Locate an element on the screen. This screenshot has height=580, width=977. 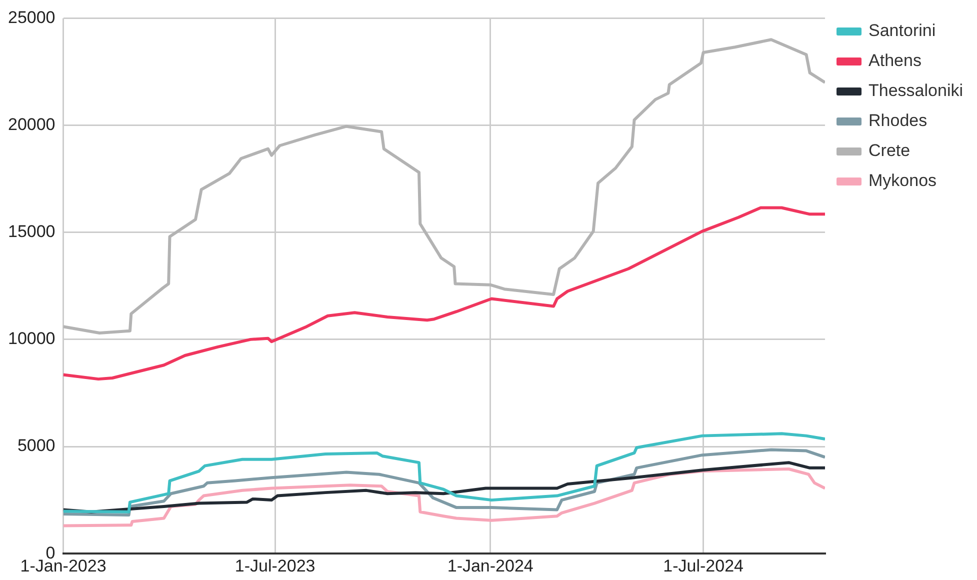
x-tick-label: 1-Jul-2023 is located at coordinates (275, 566).